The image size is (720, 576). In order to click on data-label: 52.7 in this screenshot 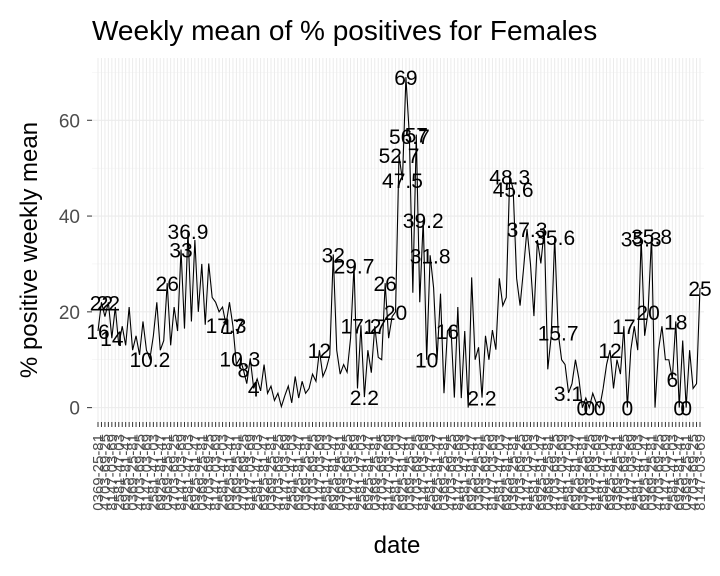, I will do `click(399, 156)`.